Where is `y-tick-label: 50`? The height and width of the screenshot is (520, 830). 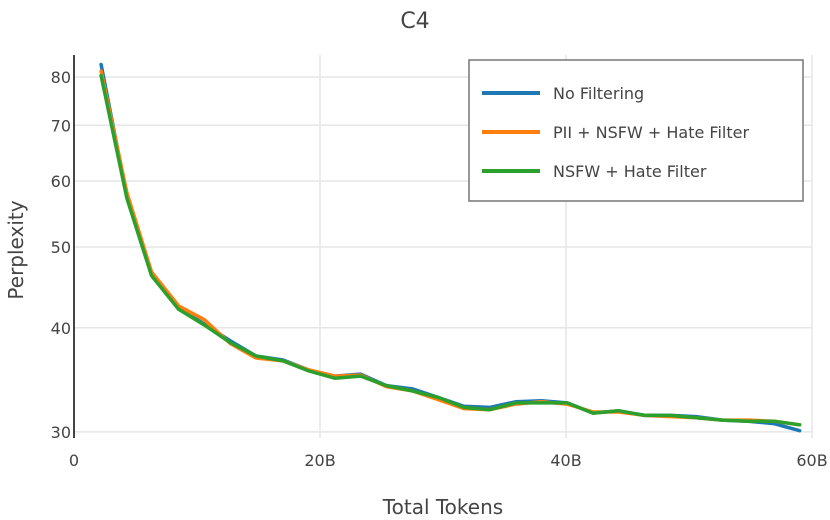 y-tick-label: 50 is located at coordinates (61, 247).